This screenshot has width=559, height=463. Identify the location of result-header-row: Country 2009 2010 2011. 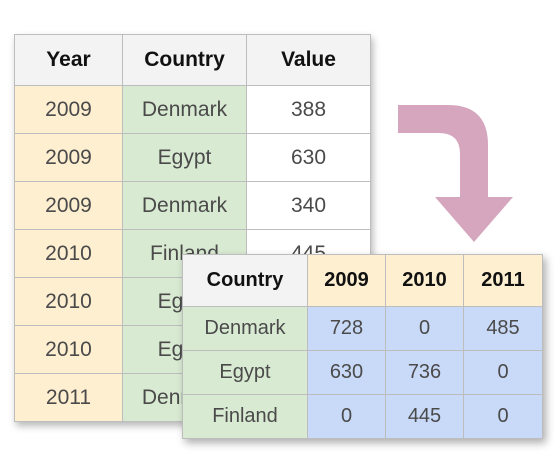
(362, 280).